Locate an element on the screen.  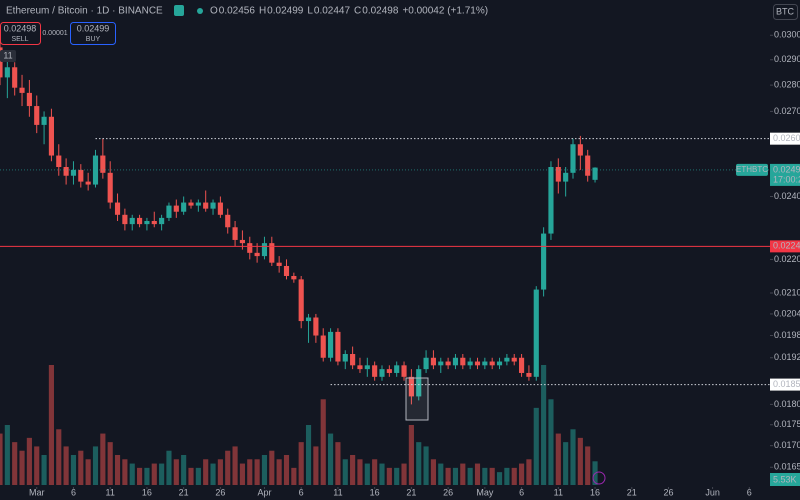
buy-button is located at coordinates (93, 33).